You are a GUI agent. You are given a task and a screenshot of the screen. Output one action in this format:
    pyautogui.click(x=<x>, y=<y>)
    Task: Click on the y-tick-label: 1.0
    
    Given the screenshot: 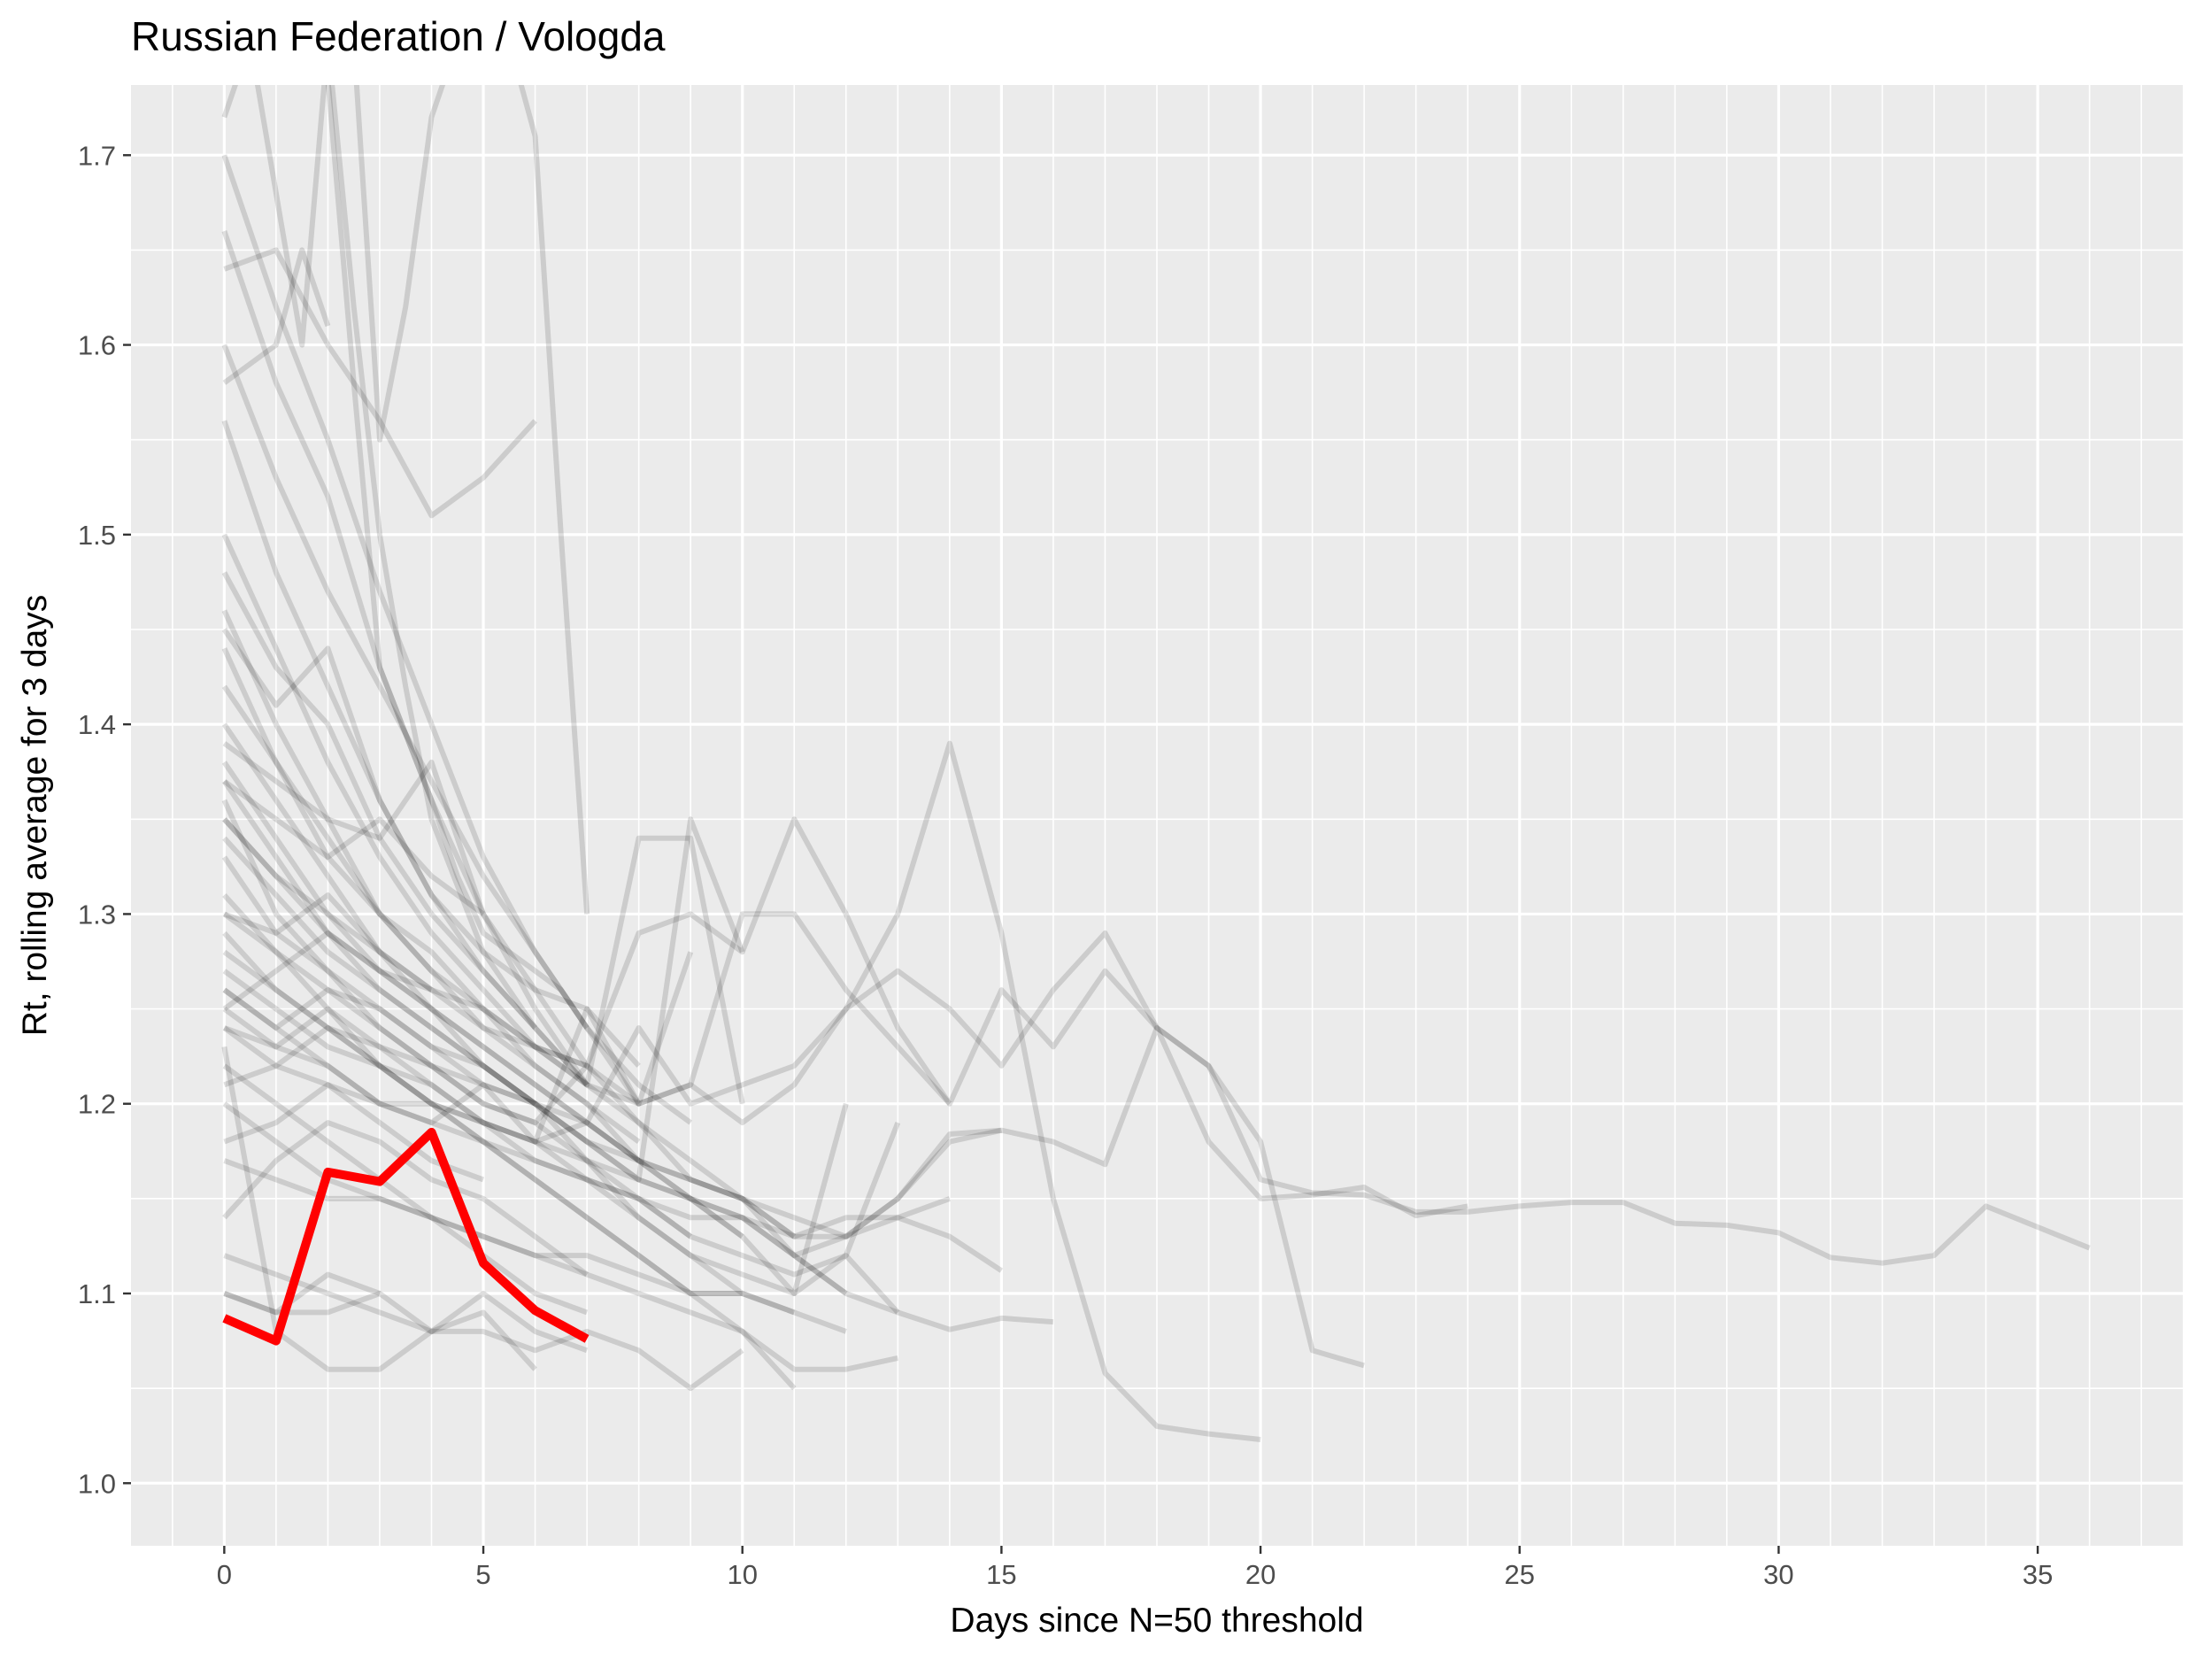 What is the action you would take?
    pyautogui.click(x=97, y=1483)
    